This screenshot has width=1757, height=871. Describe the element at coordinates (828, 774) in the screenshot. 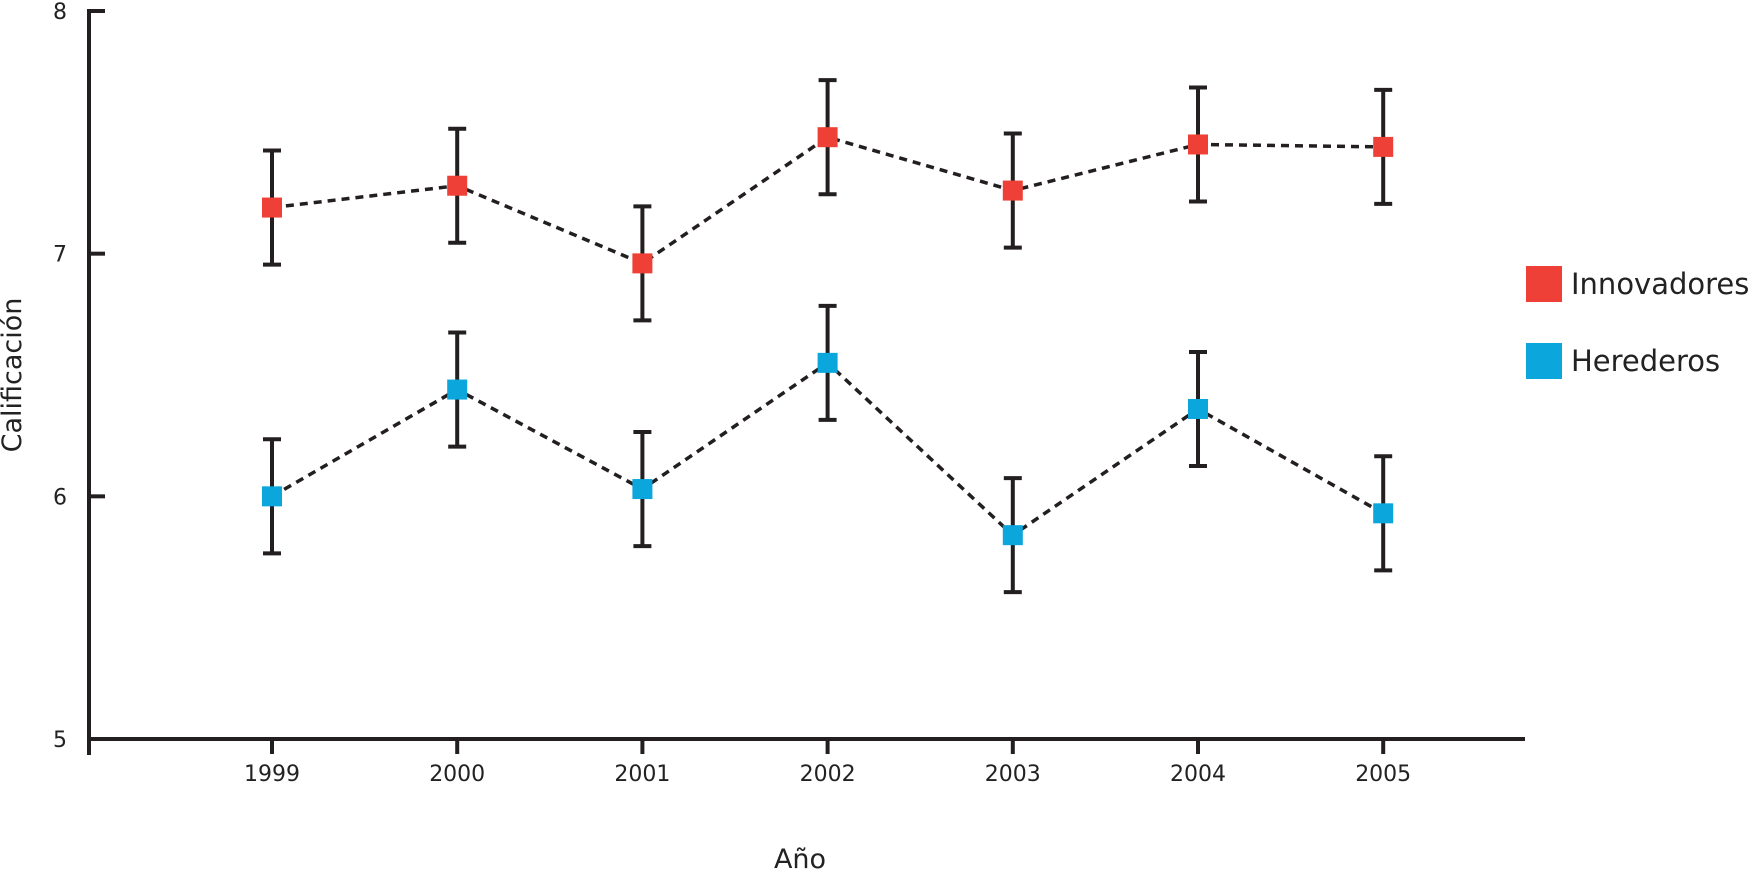

I see `x-tick-label: 2002` at that location.